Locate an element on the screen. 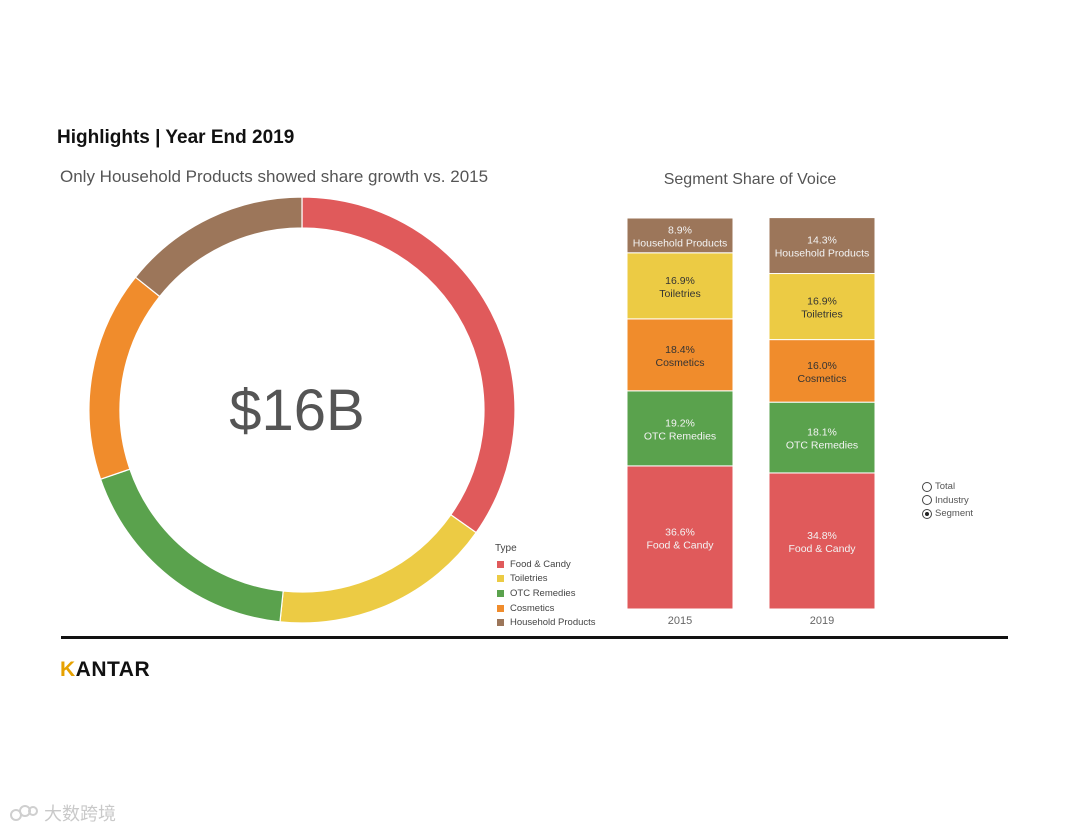 This screenshot has height=834, width=1080. radio-total is located at coordinates (927, 486).